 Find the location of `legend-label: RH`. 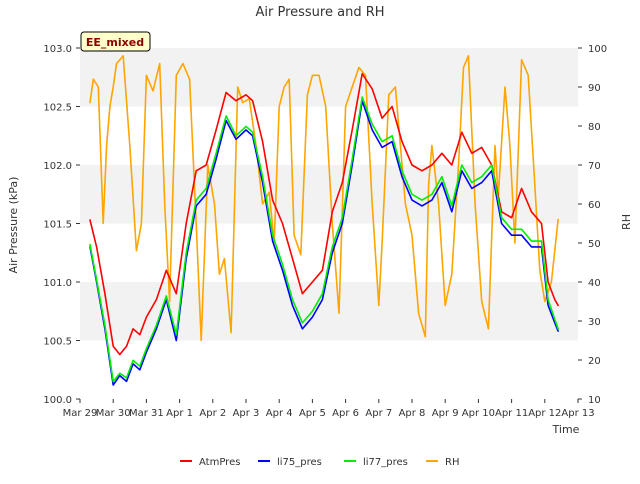

legend-label: RH is located at coordinates (452, 462).